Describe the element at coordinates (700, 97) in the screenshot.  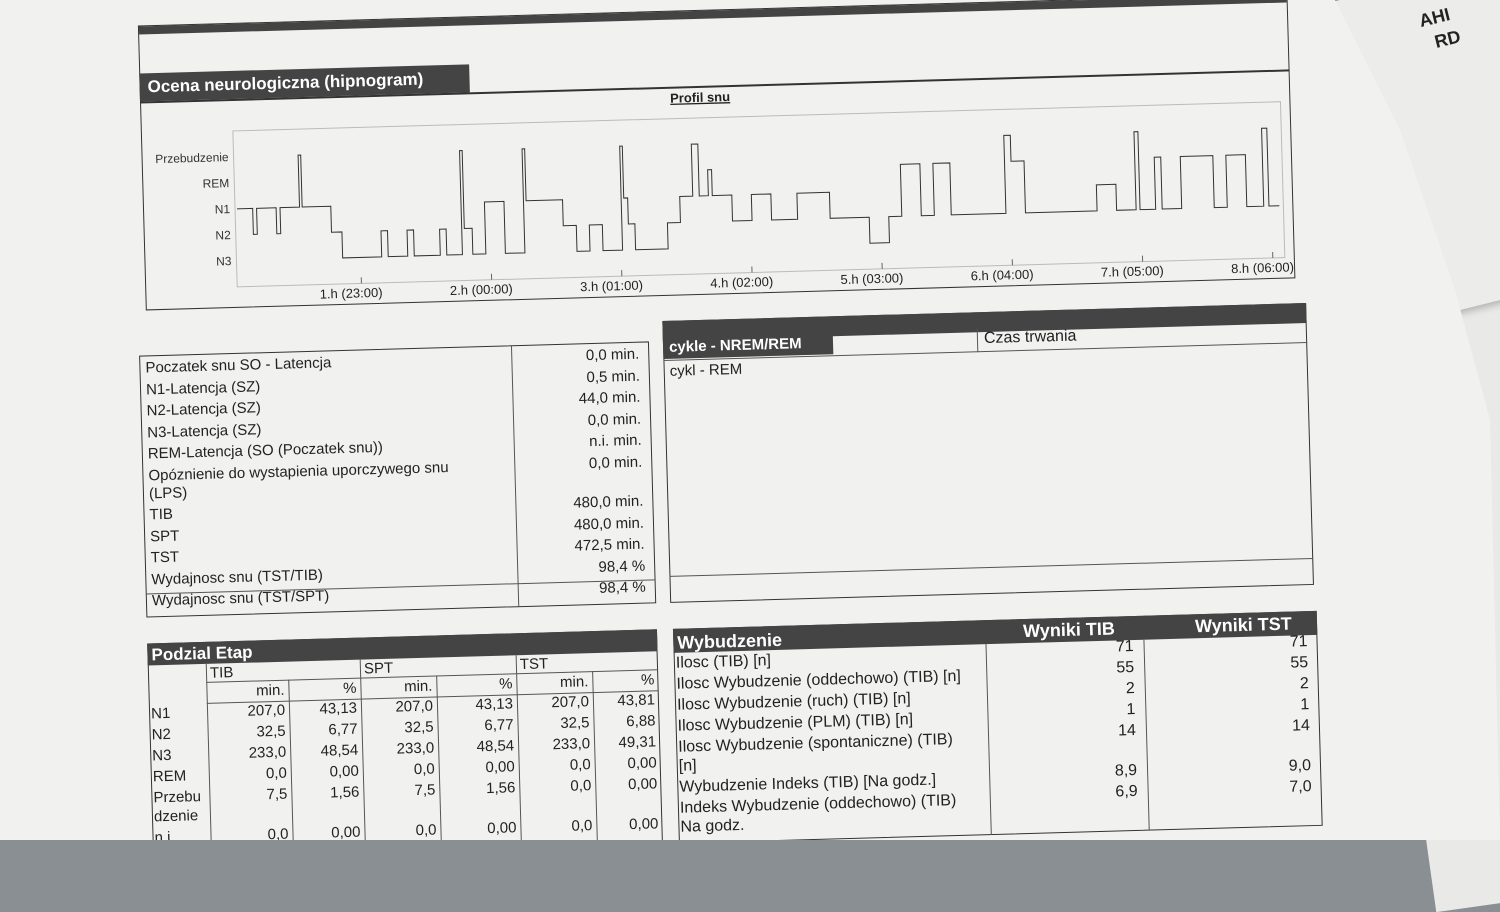
I see `chart-title: Profil snu` at that location.